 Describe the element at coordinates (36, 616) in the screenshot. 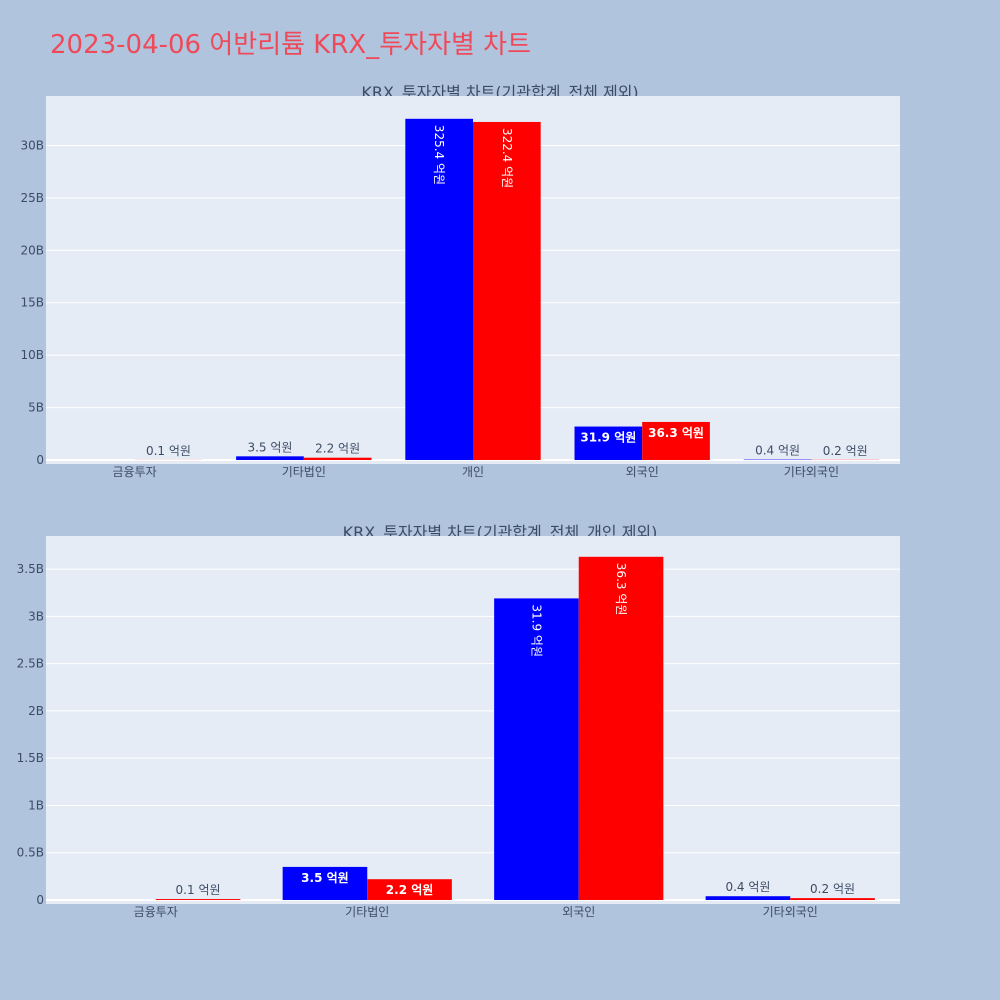

I see `y-tick-label: 3B` at that location.